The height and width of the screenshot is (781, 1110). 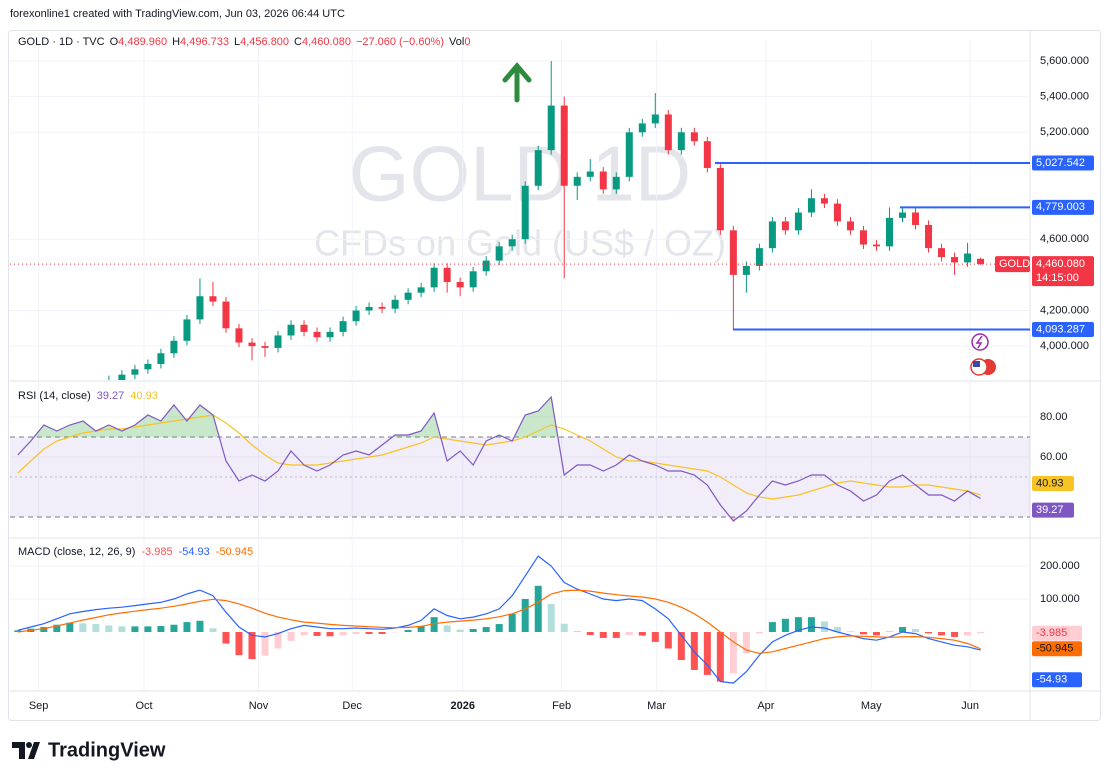 What do you see at coordinates (1051, 633) in the screenshot?
I see `macd-hist-last: -3.985` at bounding box center [1051, 633].